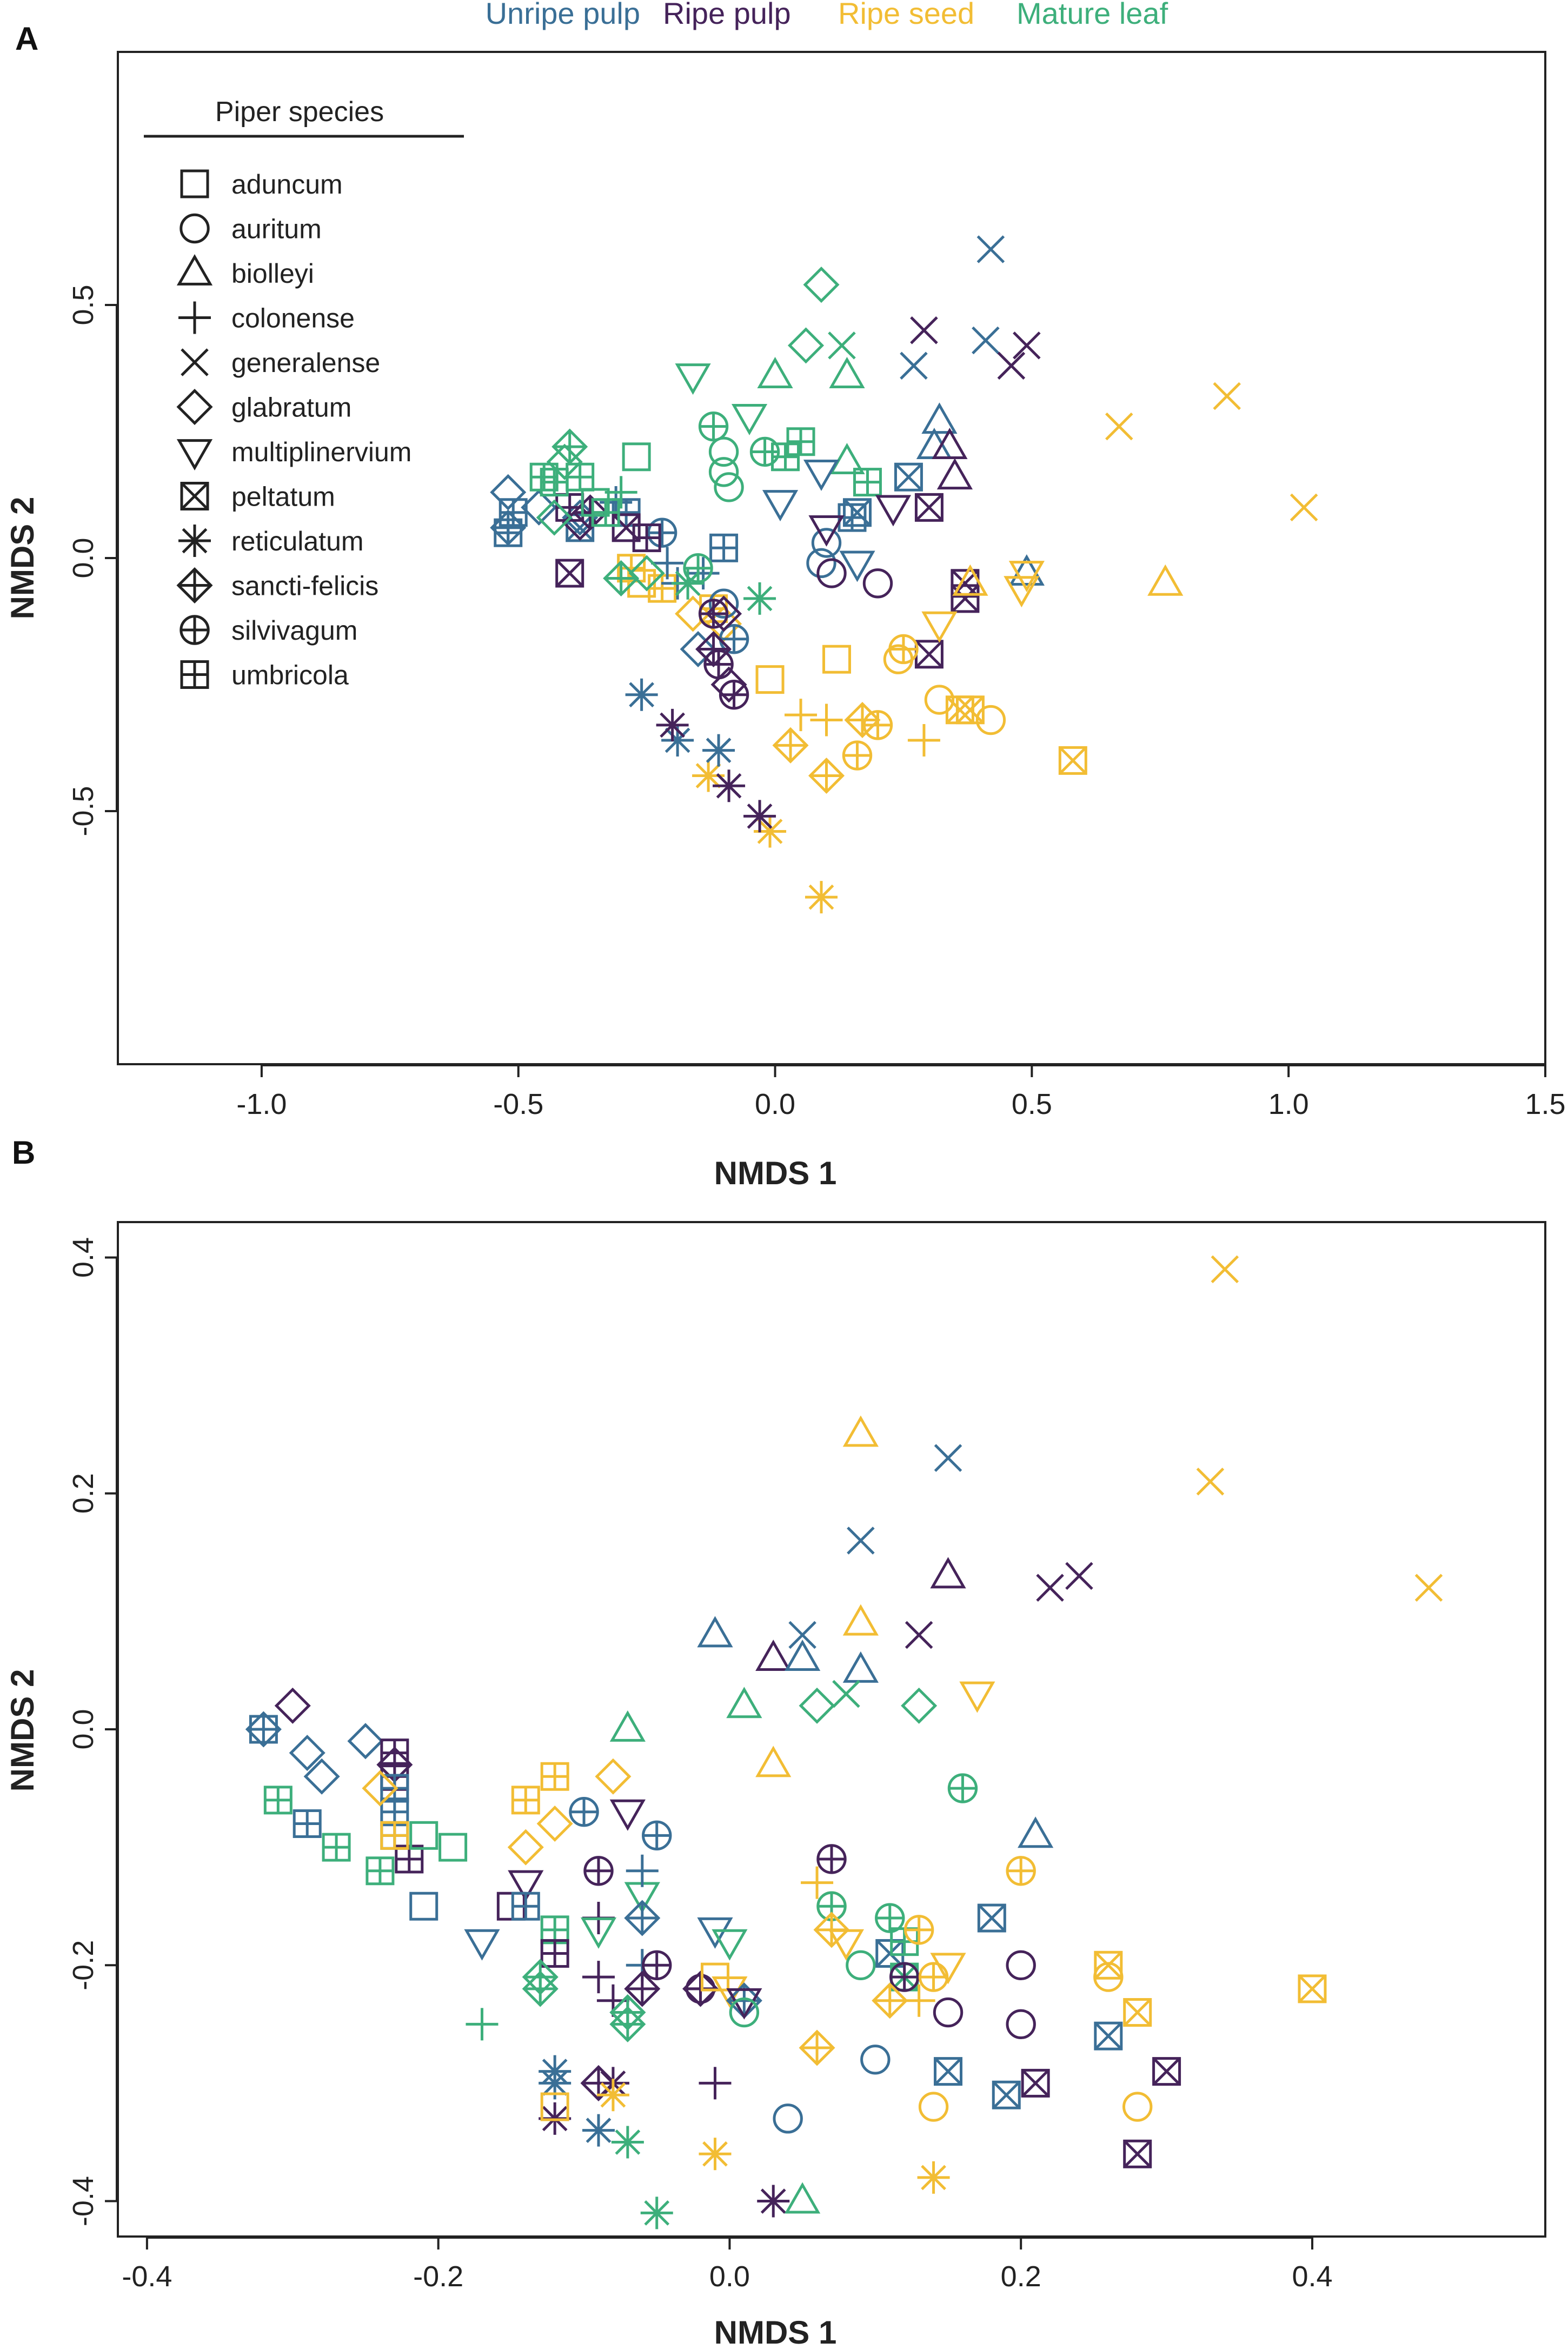  What do you see at coordinates (305, 363) in the screenshot?
I see `species-legend-label: generalense` at bounding box center [305, 363].